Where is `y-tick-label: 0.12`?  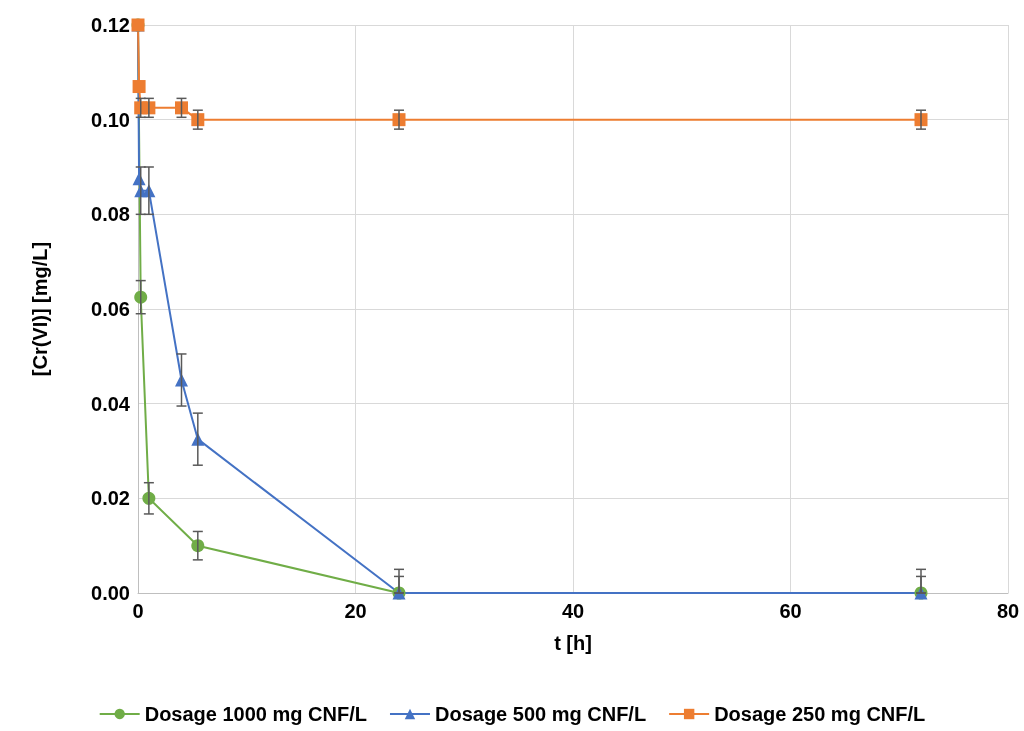 y-tick-label: 0.12 is located at coordinates (110, 25).